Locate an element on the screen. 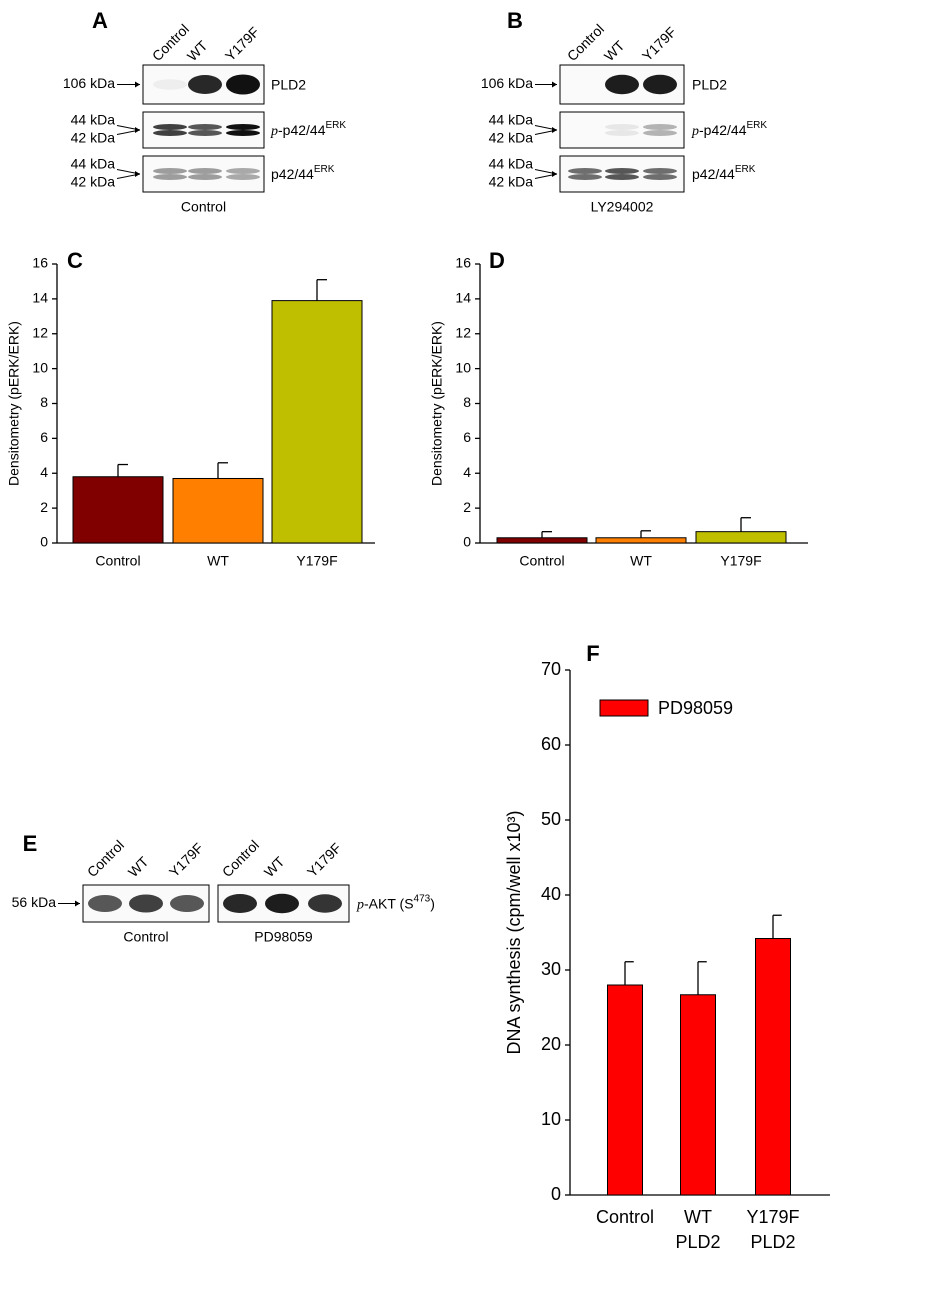 The height and width of the screenshot is (1309, 931). y-tick-label: 70 is located at coordinates (551, 669).